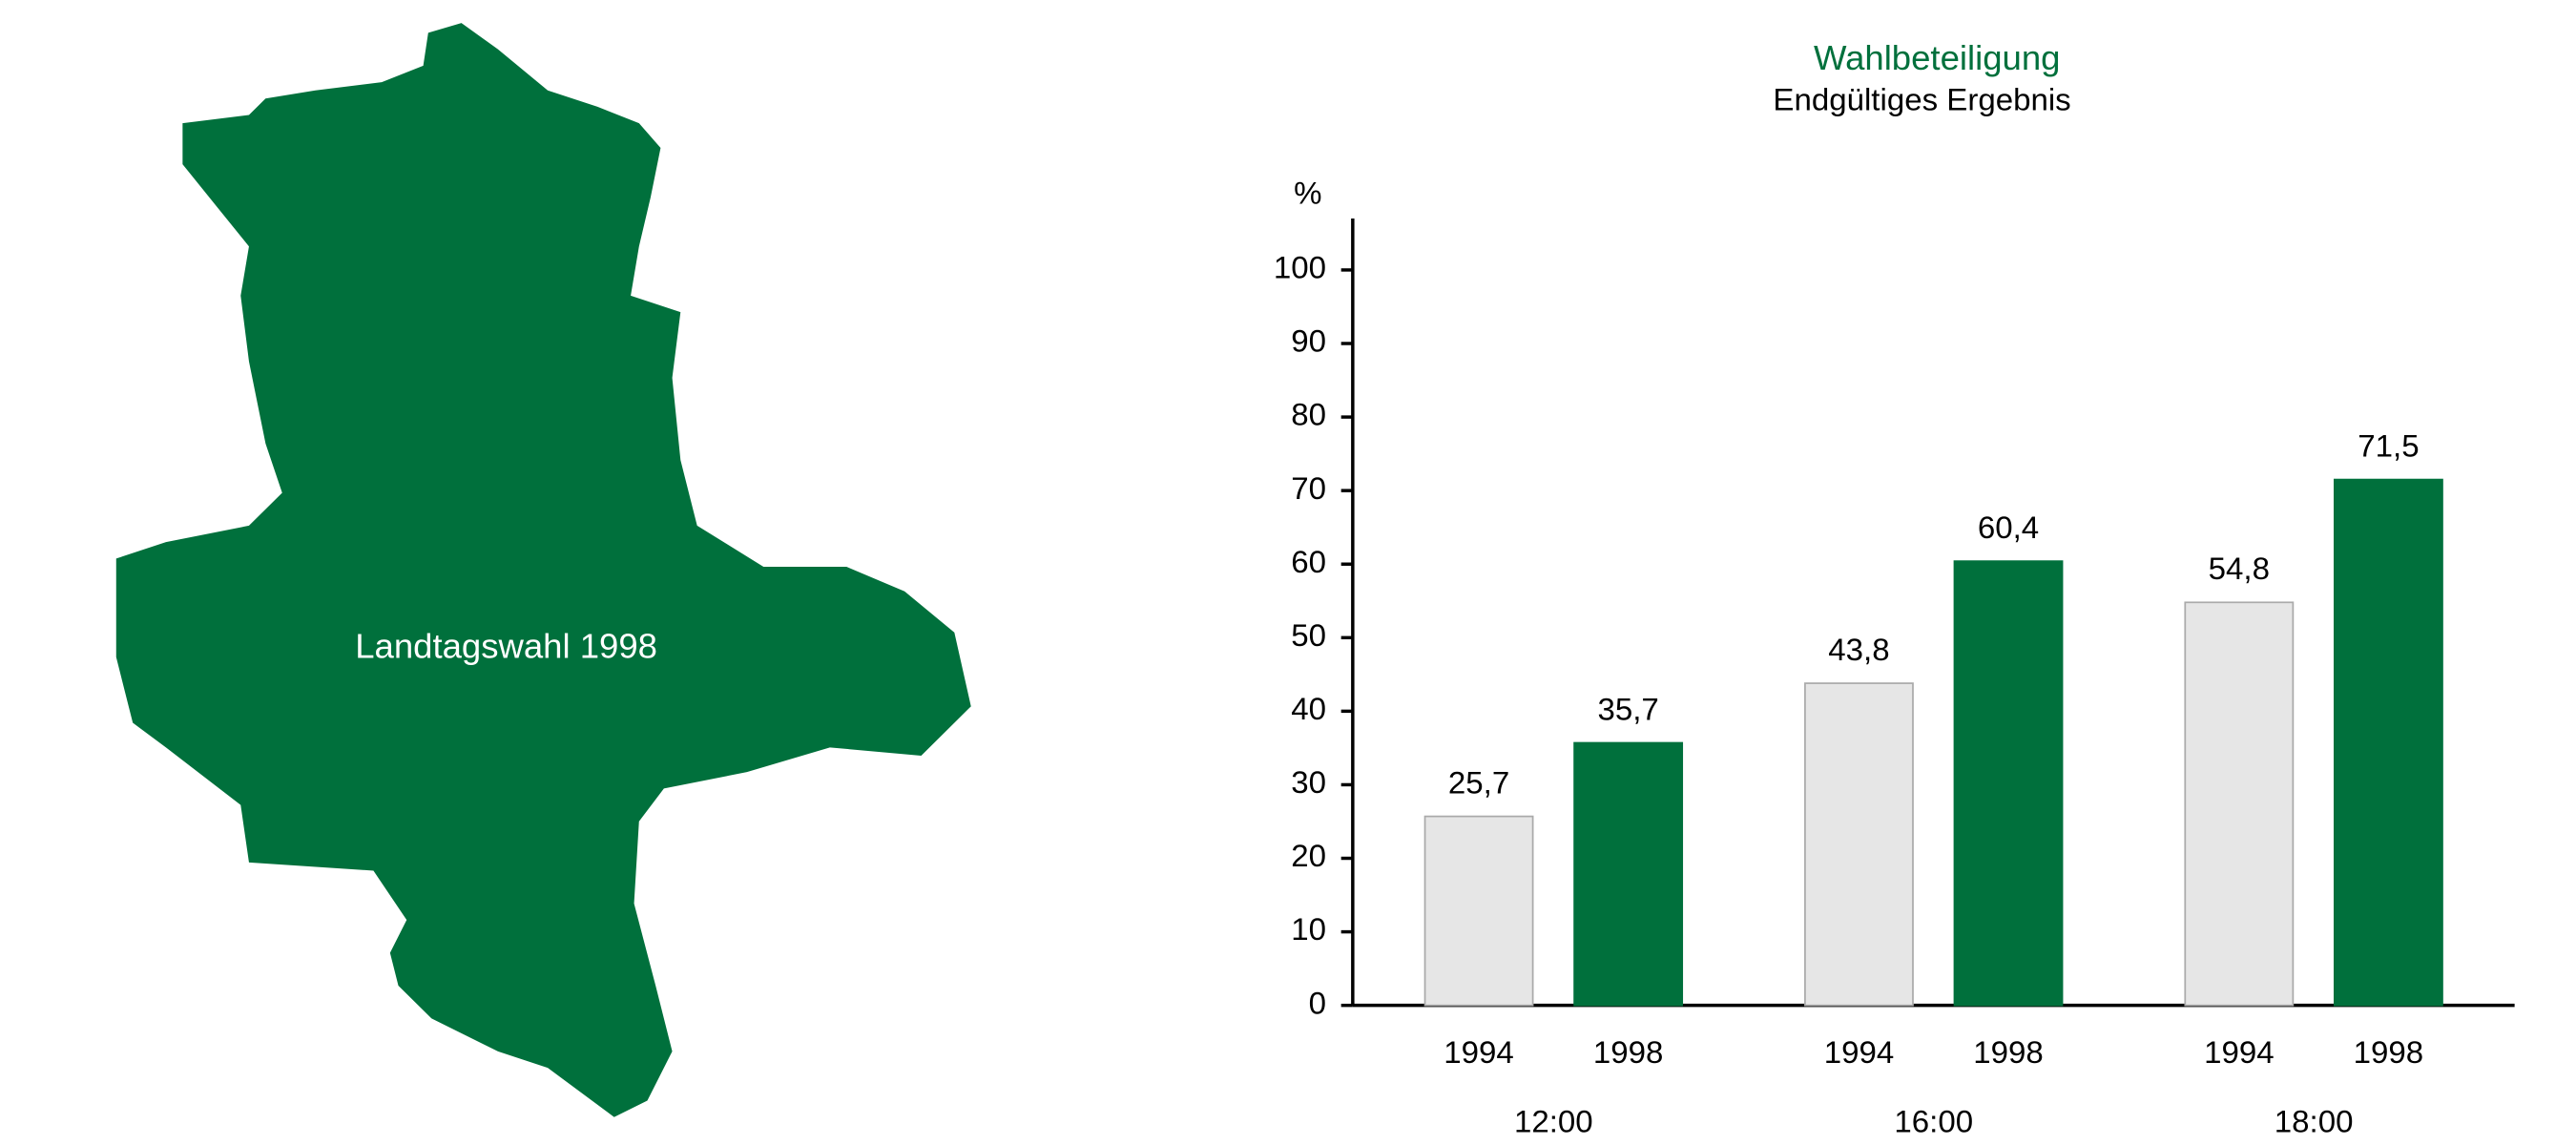 The image size is (2576, 1145). What do you see at coordinates (1308, 415) in the screenshot?
I see `y-tick-label: 80` at bounding box center [1308, 415].